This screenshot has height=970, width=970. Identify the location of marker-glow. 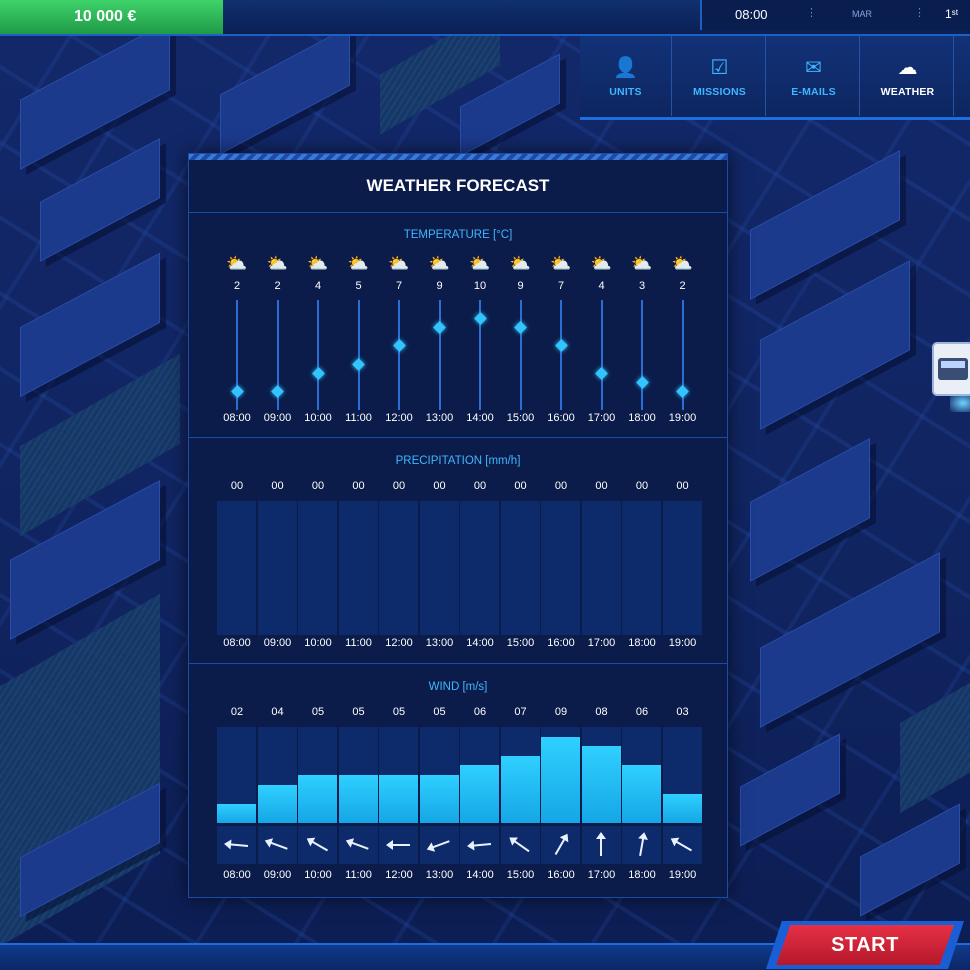
(960, 403).